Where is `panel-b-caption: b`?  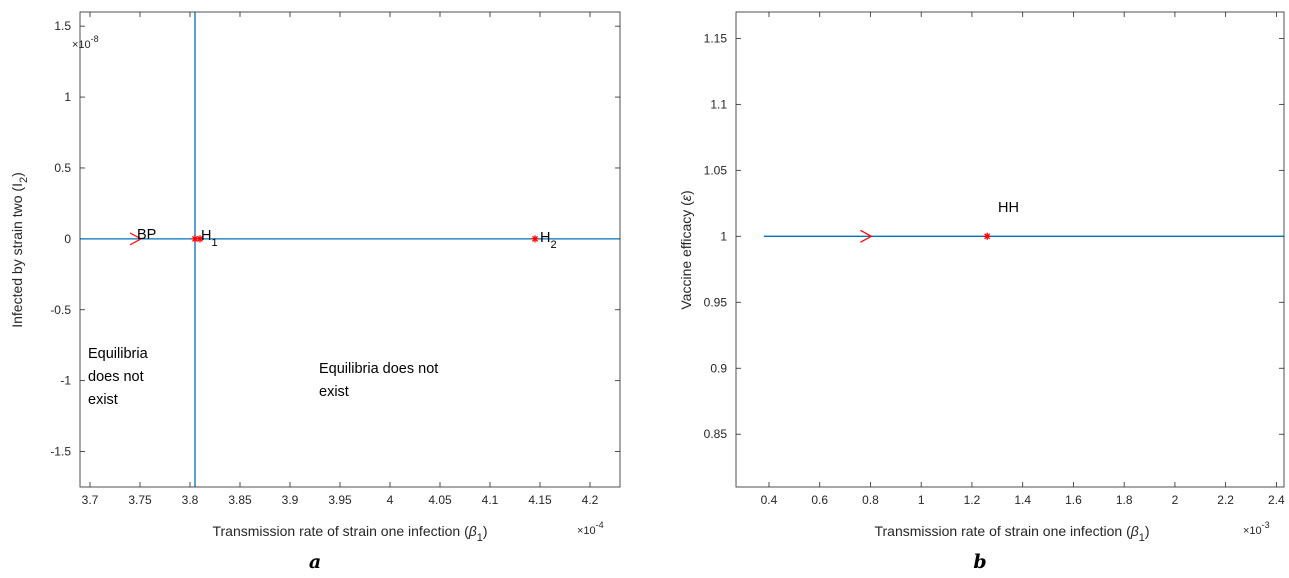
panel-b-caption: b is located at coordinates (979, 562).